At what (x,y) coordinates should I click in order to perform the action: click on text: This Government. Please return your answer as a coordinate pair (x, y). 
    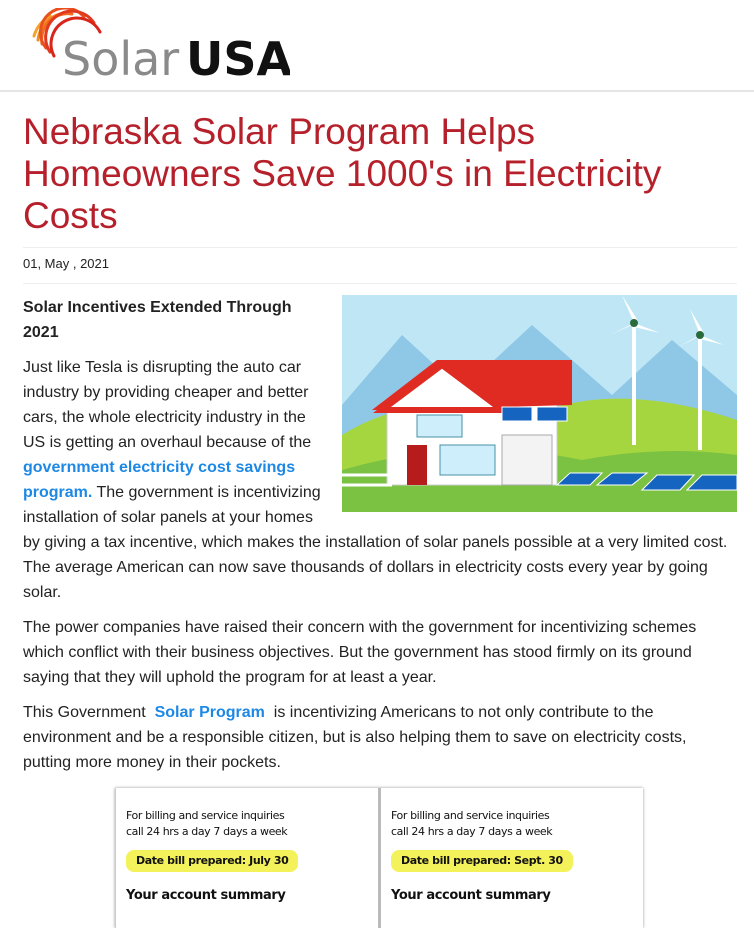
    Looking at the image, I should click on (84, 712).